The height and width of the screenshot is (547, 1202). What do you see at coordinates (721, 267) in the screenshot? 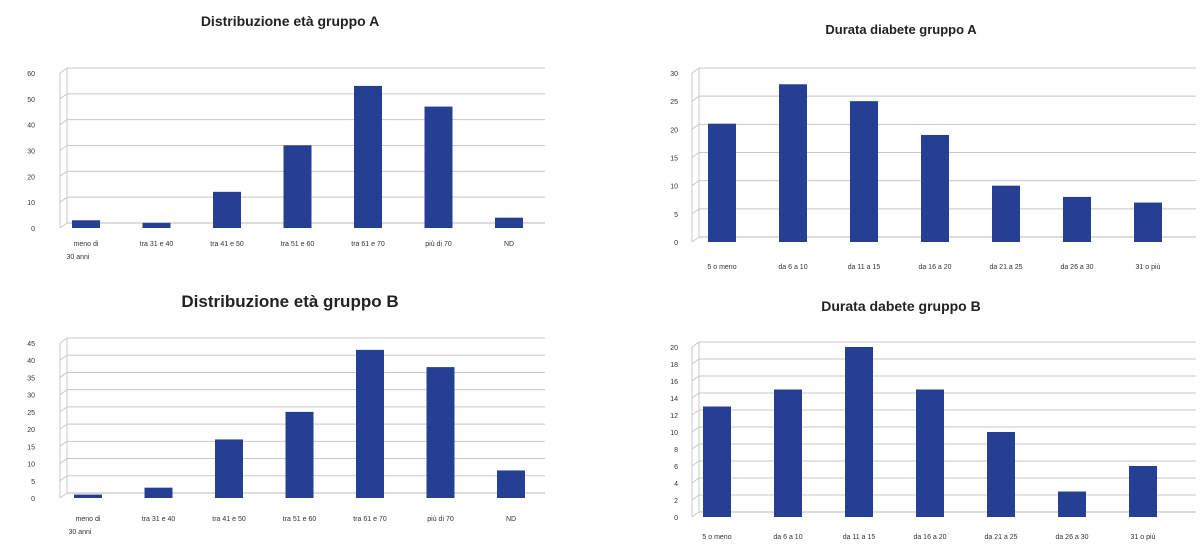
I see `x-tick-label: 5 o meno` at bounding box center [721, 267].